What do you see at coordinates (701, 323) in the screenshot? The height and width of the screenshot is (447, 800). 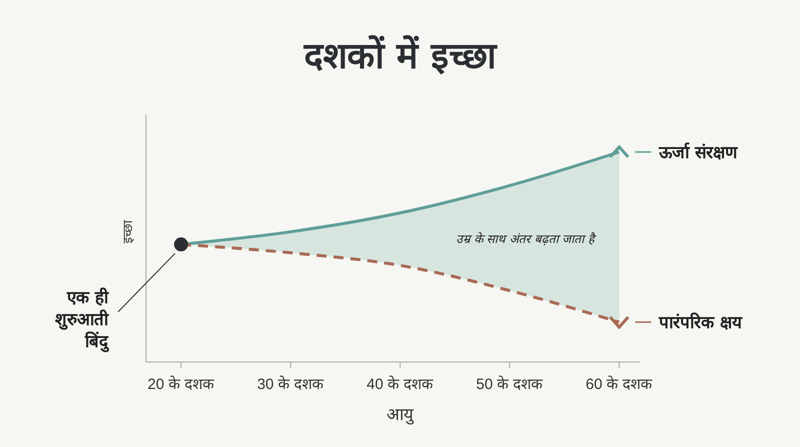 I see `legend-label: पारंपरिक क्षय` at bounding box center [701, 323].